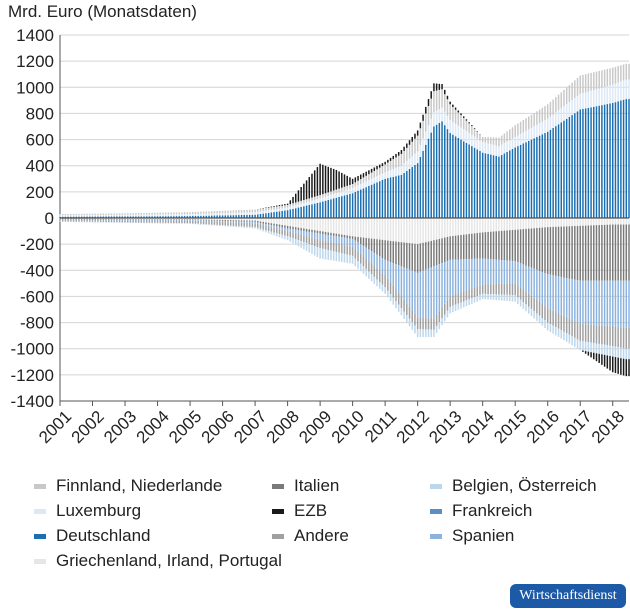 This screenshot has height=614, width=630. What do you see at coordinates (278, 511) in the screenshot?
I see `legend-swatch` at bounding box center [278, 511].